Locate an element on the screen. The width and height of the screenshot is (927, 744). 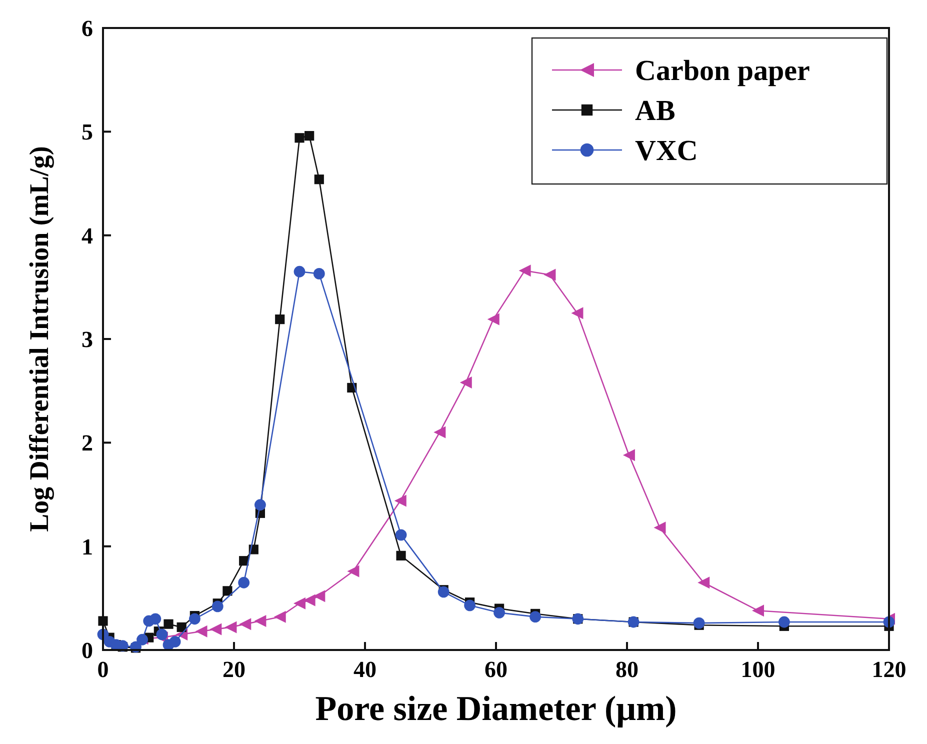
y-tick-label: 0 is located at coordinates (87, 650).